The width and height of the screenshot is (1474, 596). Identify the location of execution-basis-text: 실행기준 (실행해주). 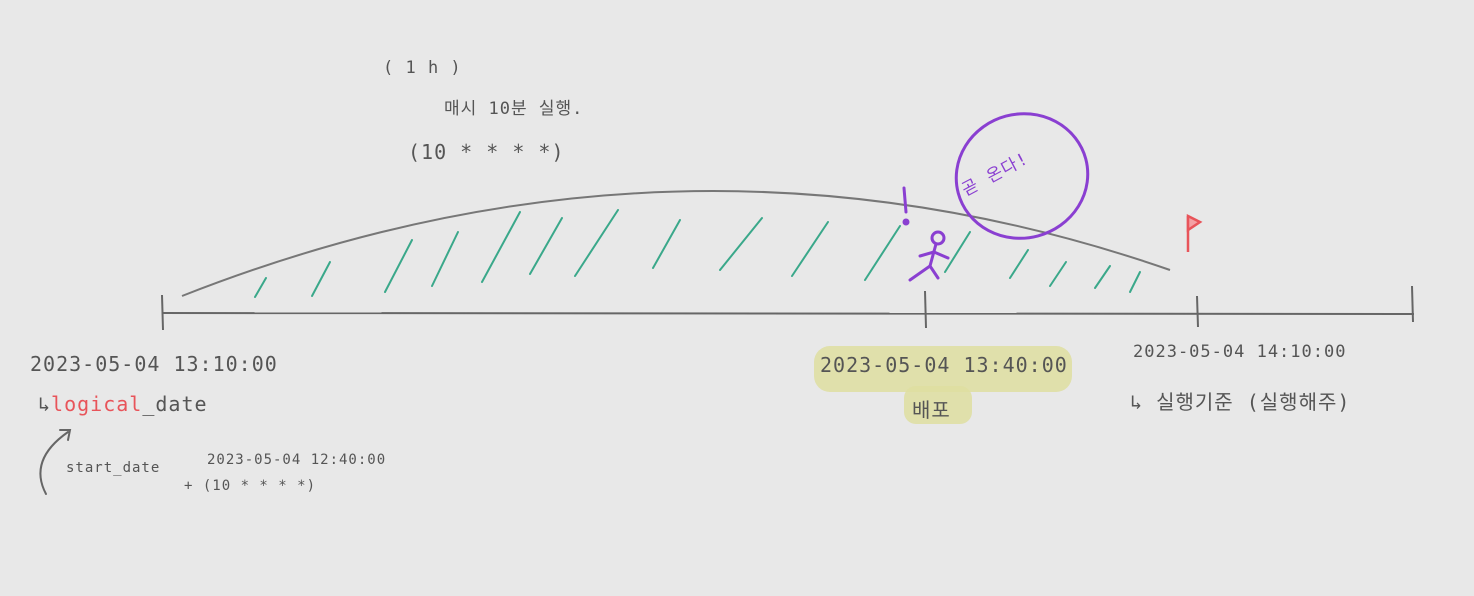
(1253, 402).